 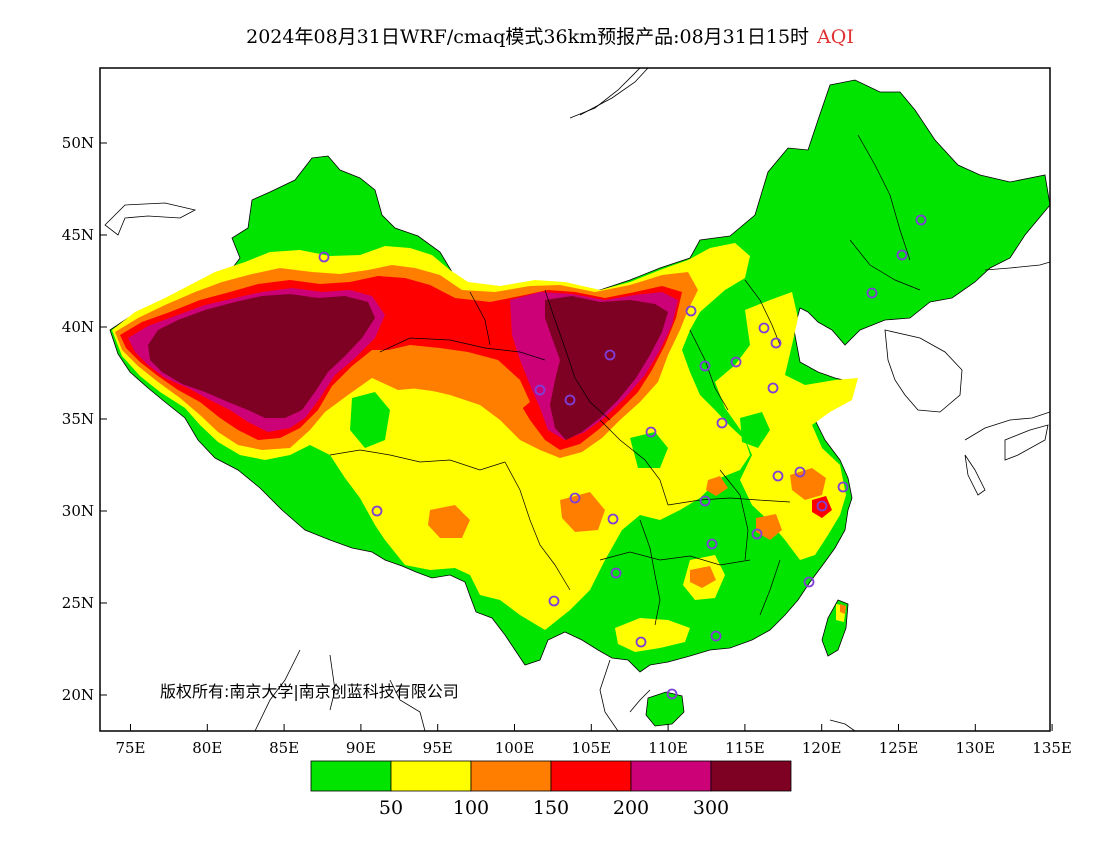 I want to click on city-marker-kunming, so click(x=554, y=601).